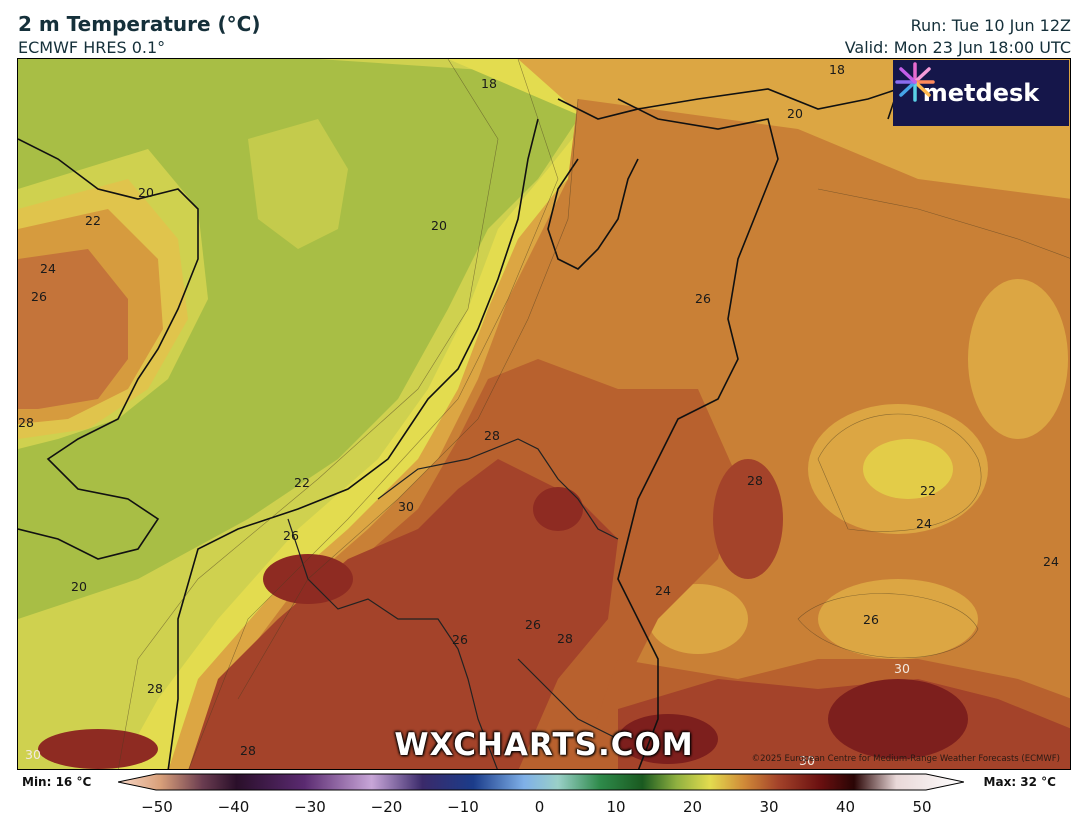  I want to click on max-value: Max: 32 °C, so click(1019, 782).